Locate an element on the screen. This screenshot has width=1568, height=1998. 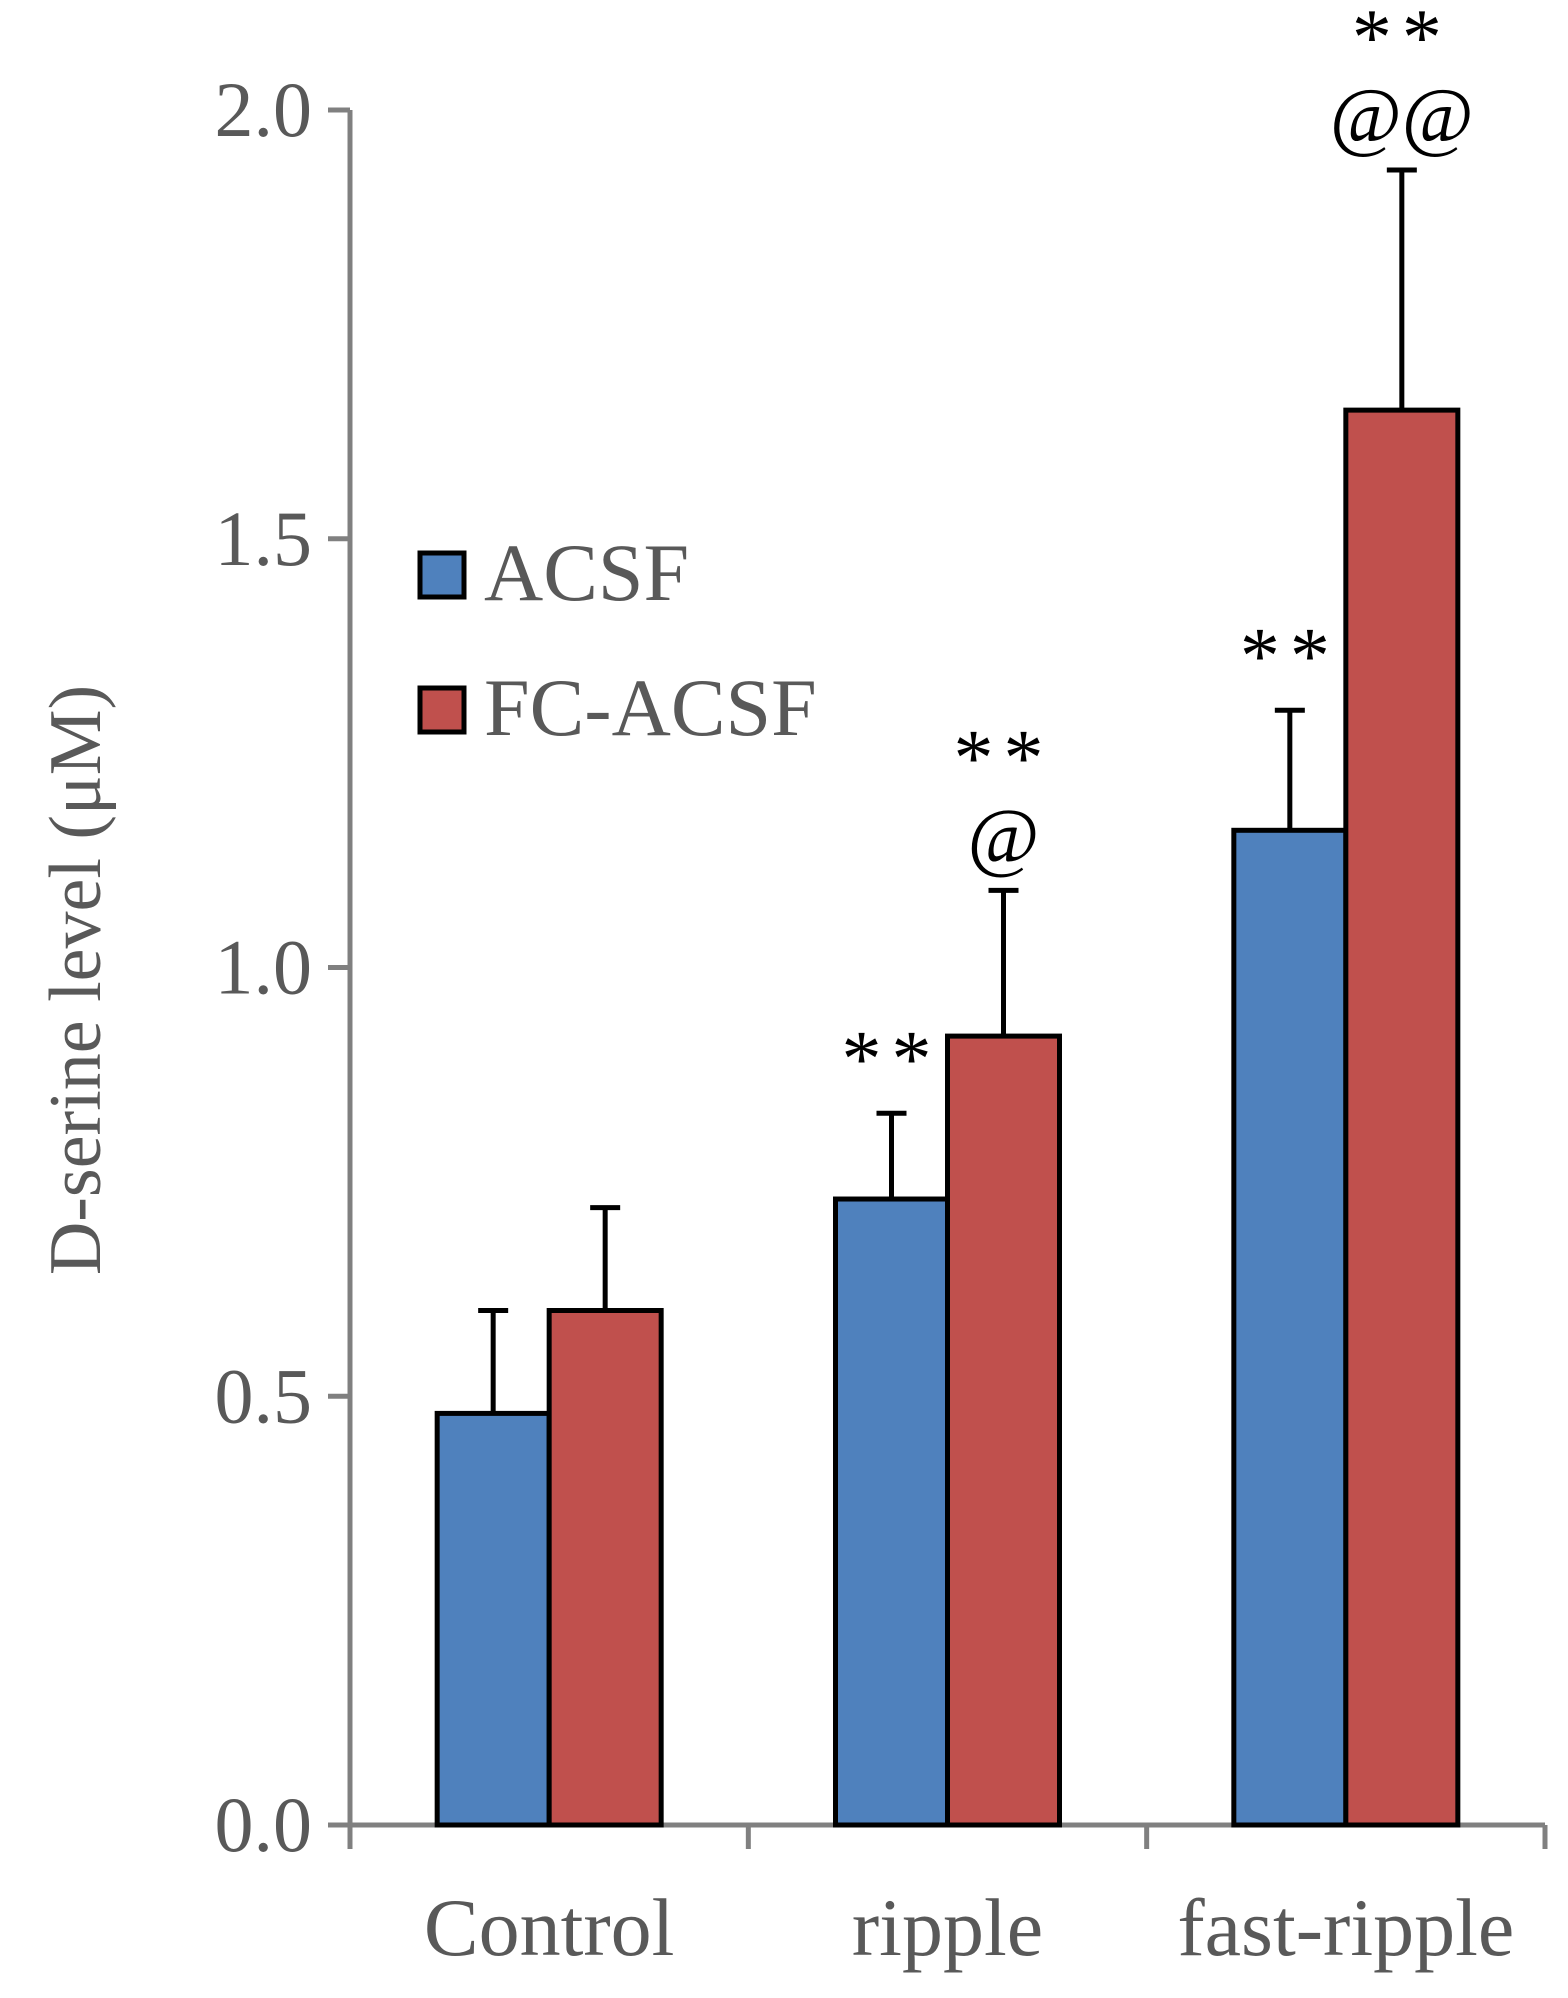
x-tick-label: fast-ripple is located at coordinates (1345, 1927).